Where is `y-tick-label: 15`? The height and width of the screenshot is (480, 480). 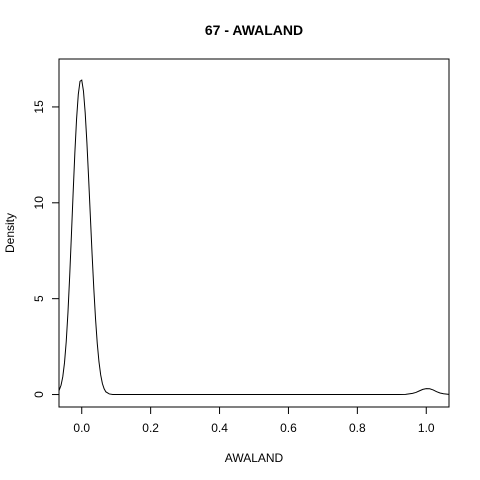
y-tick-label: 15 is located at coordinates (39, 107).